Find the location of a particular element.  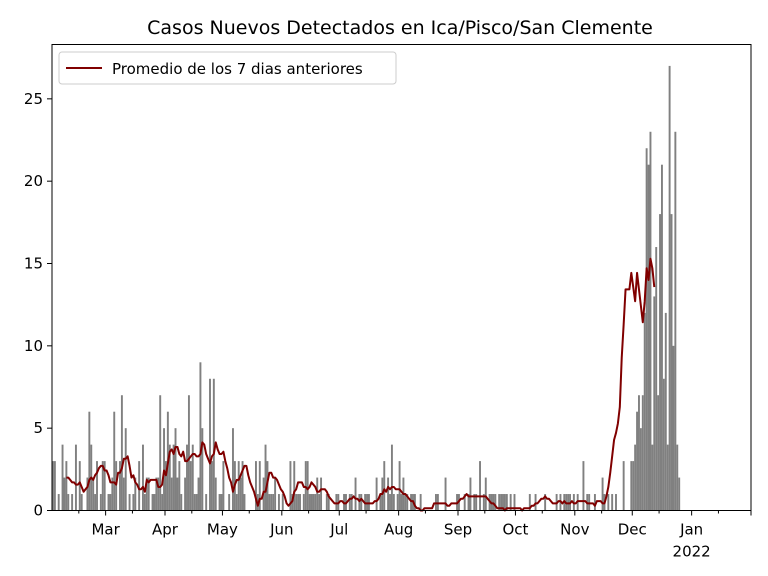

x-tick-label: Dec is located at coordinates (632, 530).